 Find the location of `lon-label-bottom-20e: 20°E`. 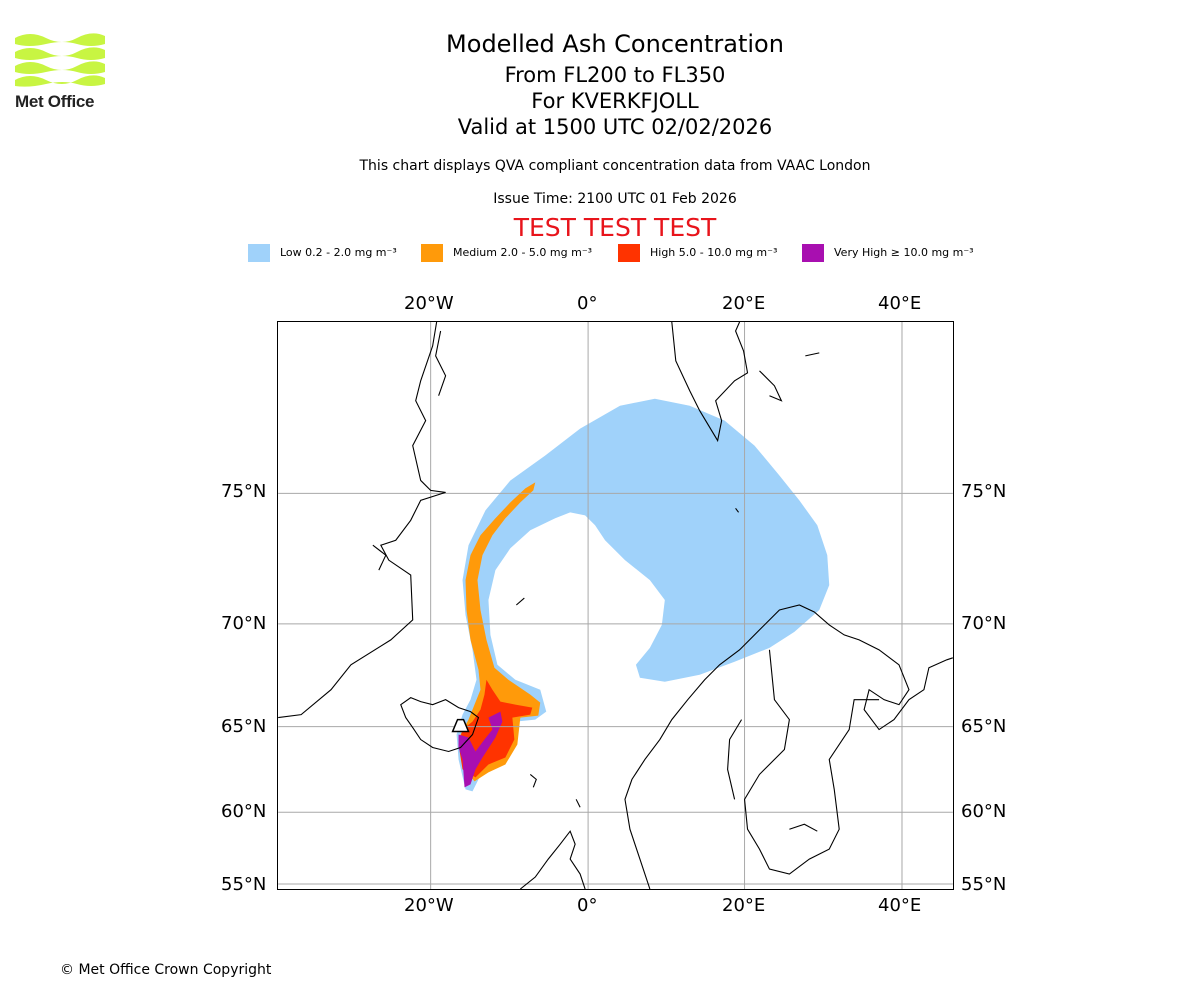

lon-label-bottom-20e: 20°E is located at coordinates (744, 905).